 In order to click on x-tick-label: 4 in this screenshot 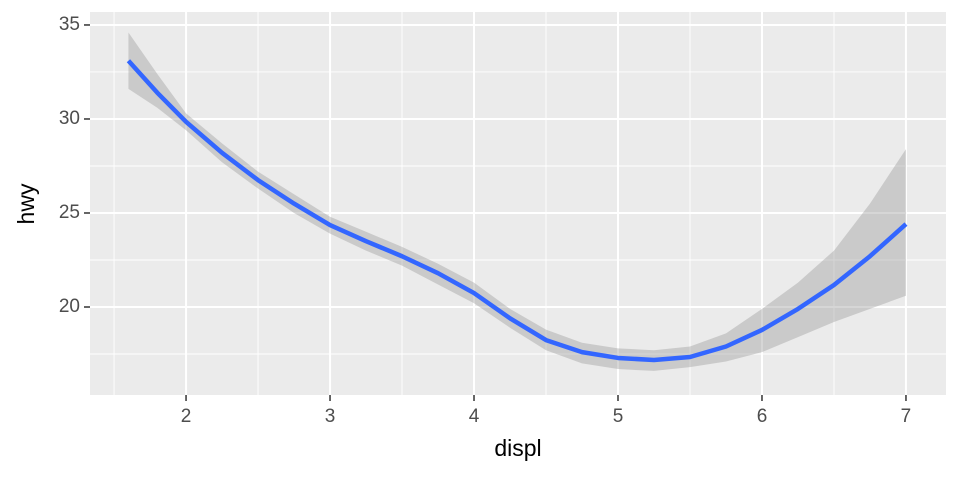, I will do `click(474, 416)`.